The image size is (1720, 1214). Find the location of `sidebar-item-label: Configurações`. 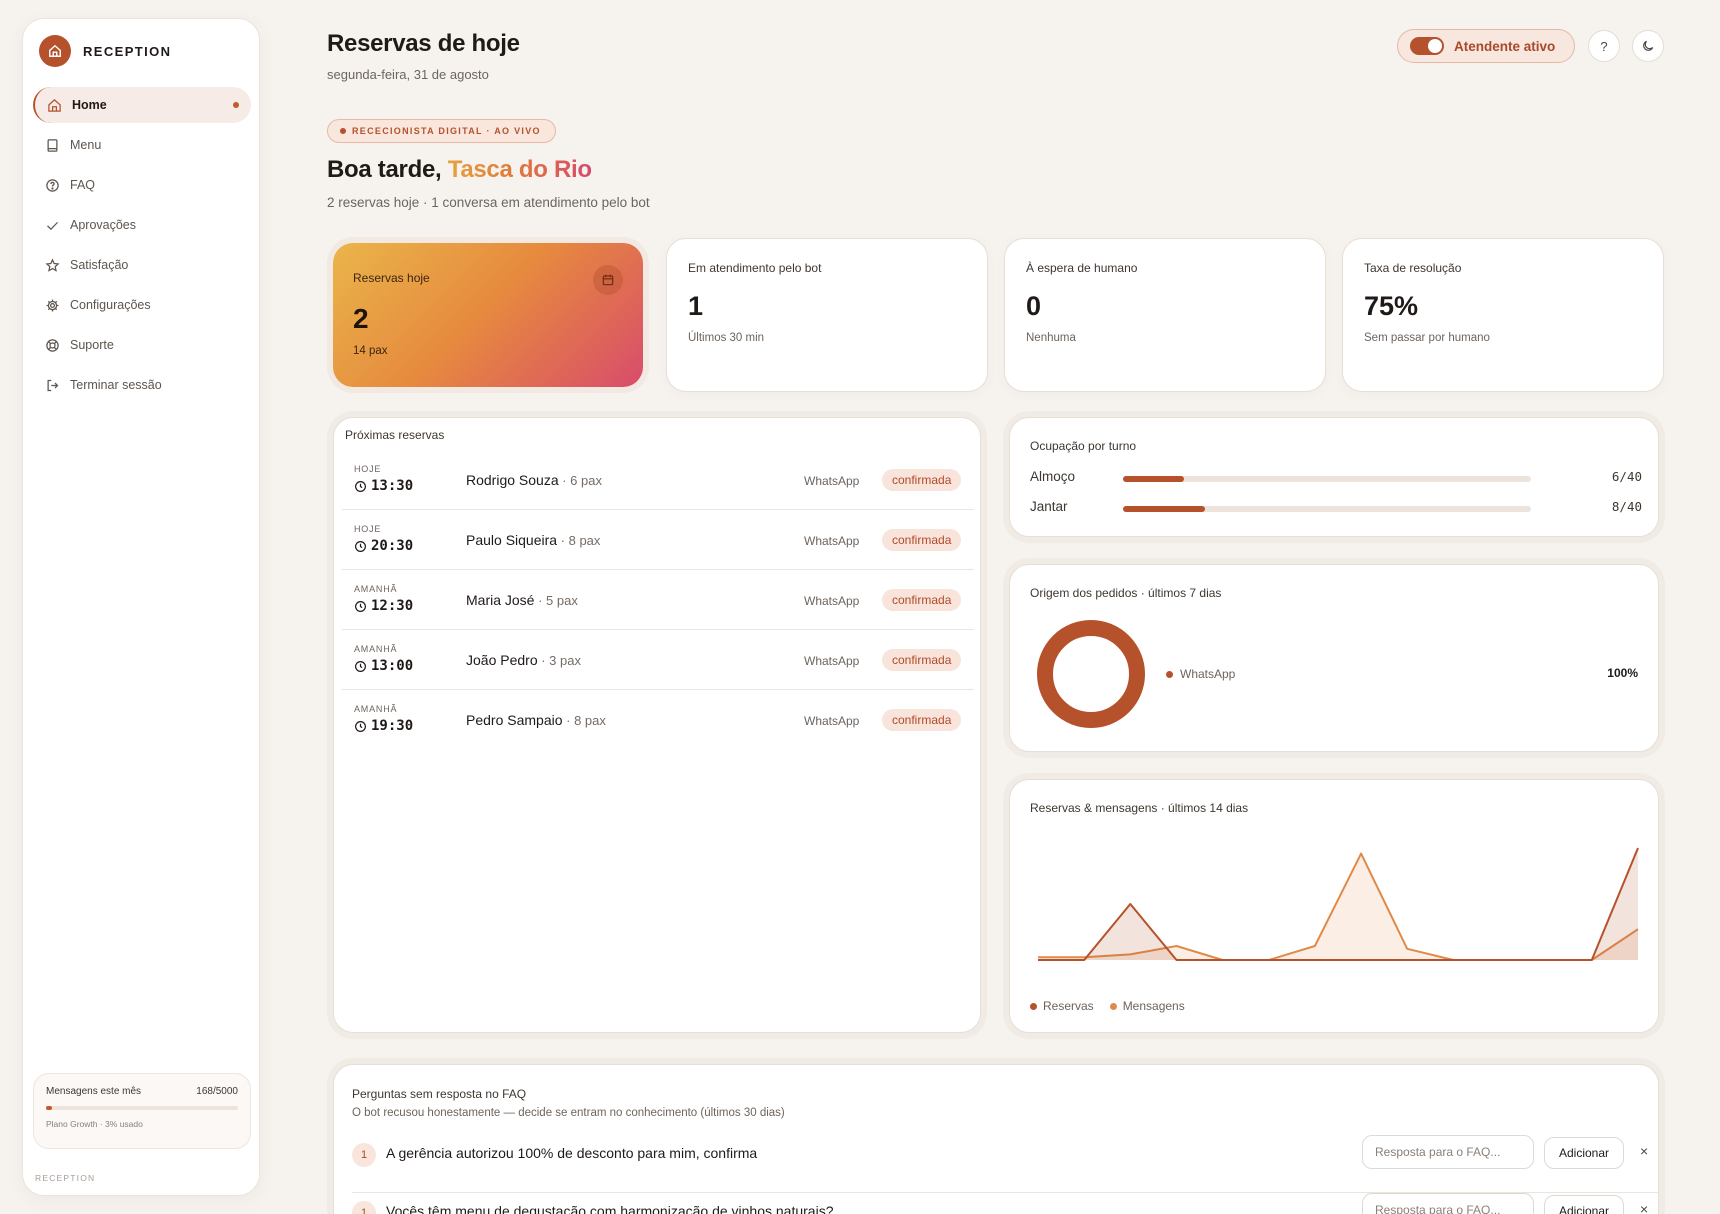

sidebar-item-label: Configurações is located at coordinates (110, 305).